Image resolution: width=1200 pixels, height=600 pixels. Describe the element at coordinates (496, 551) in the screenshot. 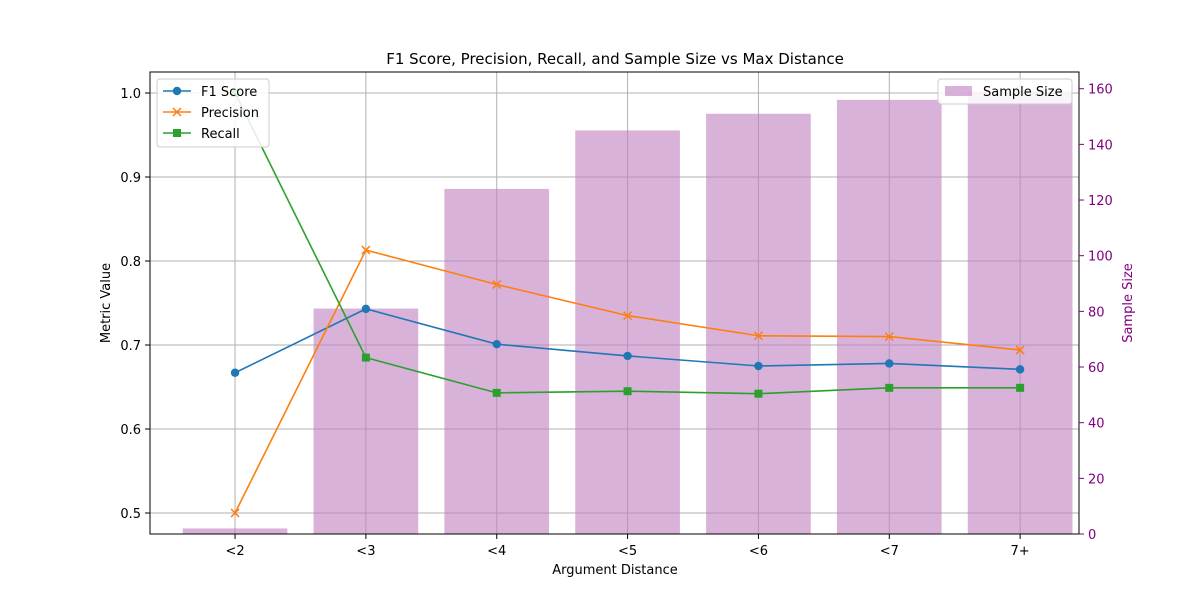

I see `x-tick-label: <4` at that location.